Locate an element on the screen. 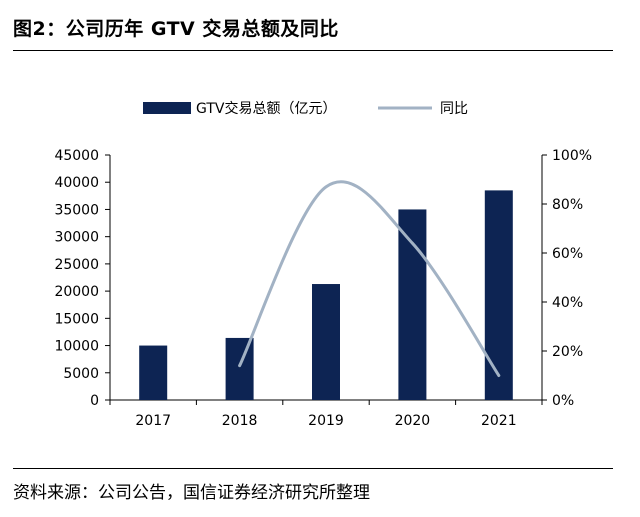  right-tick-label: 60% is located at coordinates (567, 254).